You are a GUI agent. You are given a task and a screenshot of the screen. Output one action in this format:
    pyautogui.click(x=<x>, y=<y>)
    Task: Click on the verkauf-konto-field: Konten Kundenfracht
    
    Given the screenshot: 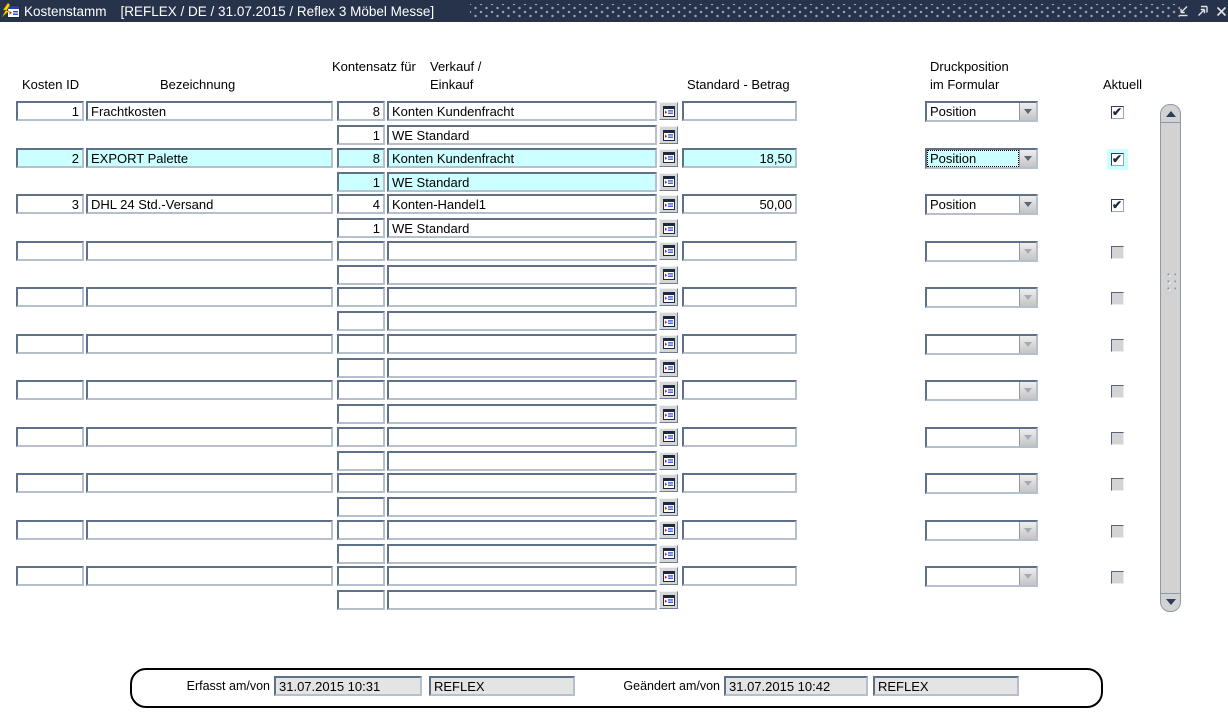 What is the action you would take?
    pyautogui.click(x=522, y=111)
    